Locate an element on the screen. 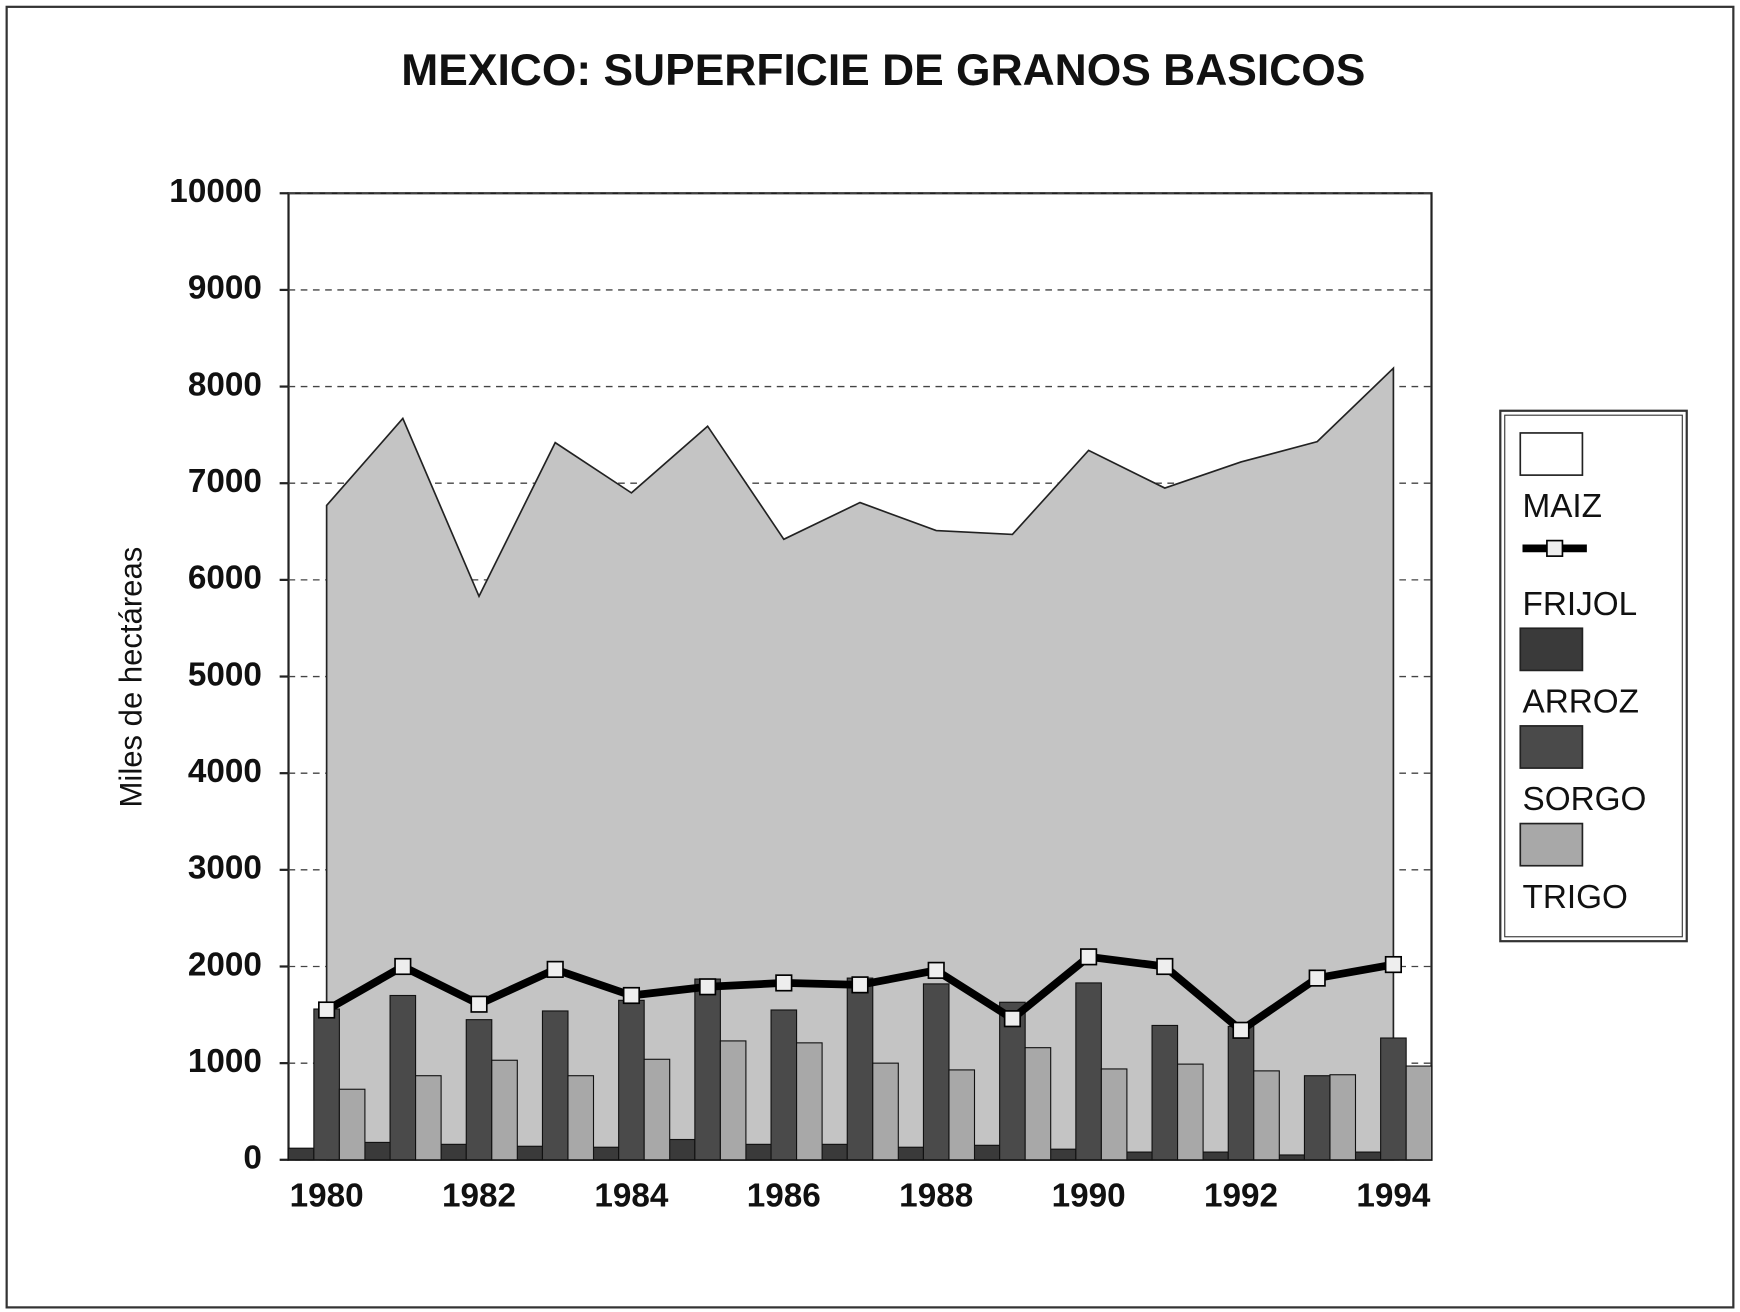 The width and height of the screenshot is (1740, 1312). legend-label: MAIZ is located at coordinates (1563, 506).